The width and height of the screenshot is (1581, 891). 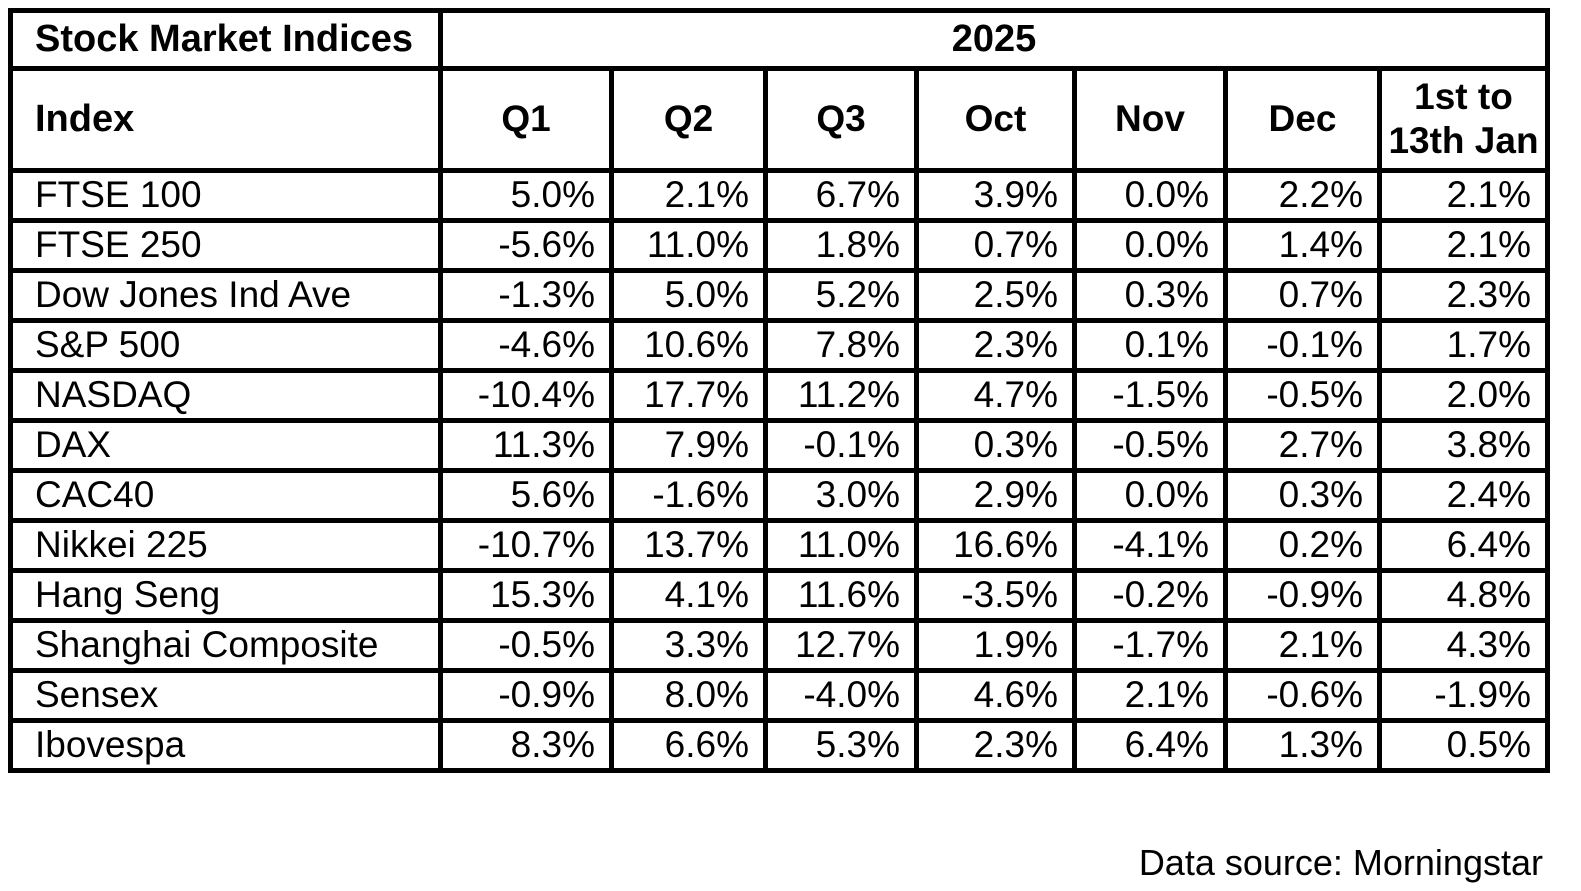 I want to click on value-cell: 11.2%, so click(x=841, y=395).